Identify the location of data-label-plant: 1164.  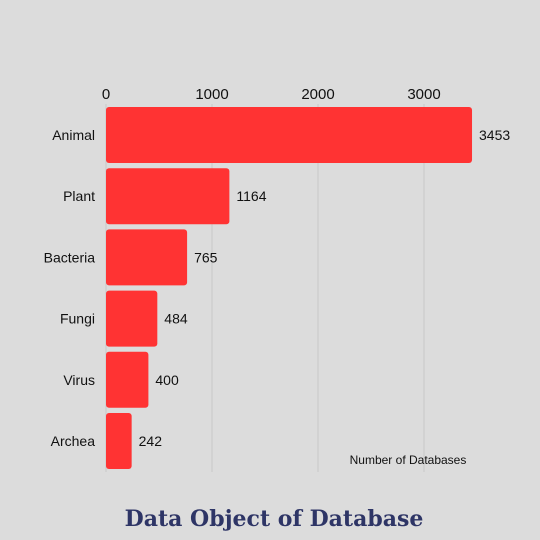
(251, 196).